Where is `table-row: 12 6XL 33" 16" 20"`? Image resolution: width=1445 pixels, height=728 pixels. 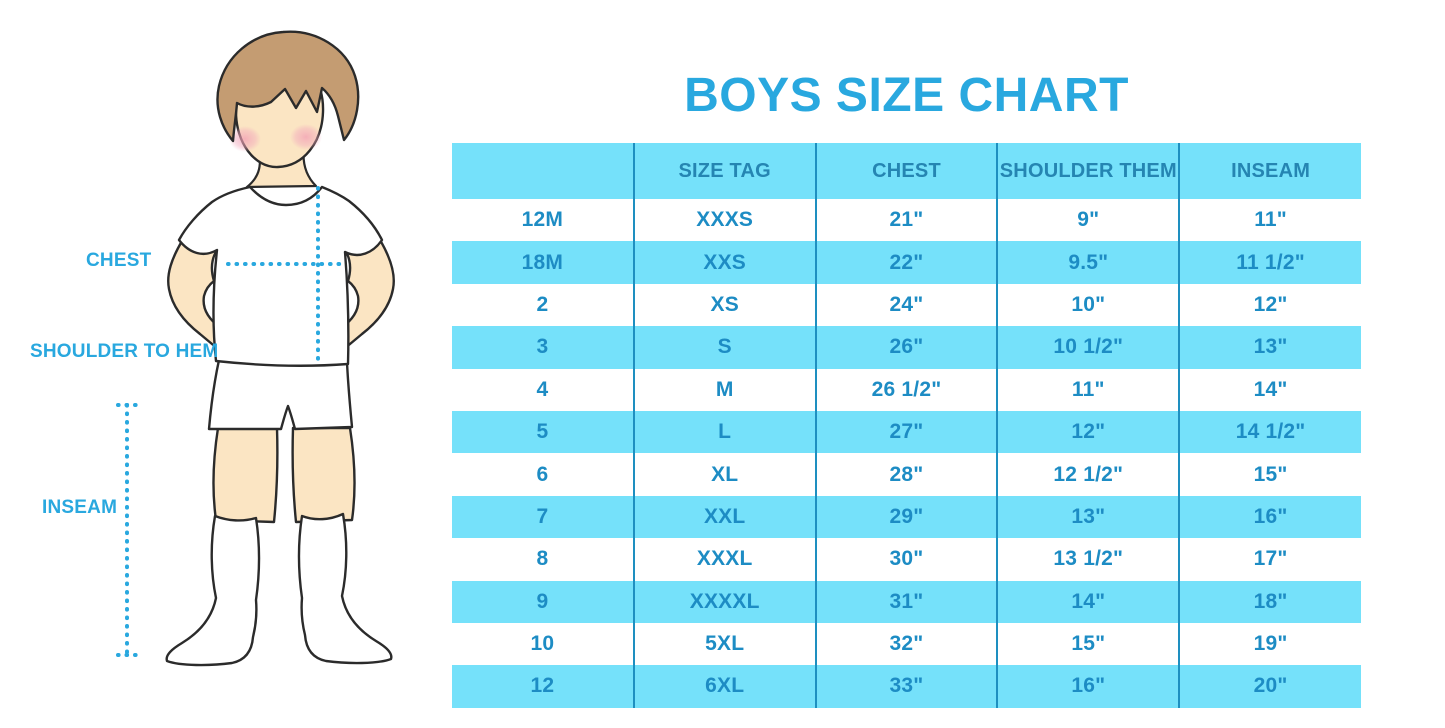
table-row: 12 6XL 33" 16" 20" is located at coordinates (906, 686).